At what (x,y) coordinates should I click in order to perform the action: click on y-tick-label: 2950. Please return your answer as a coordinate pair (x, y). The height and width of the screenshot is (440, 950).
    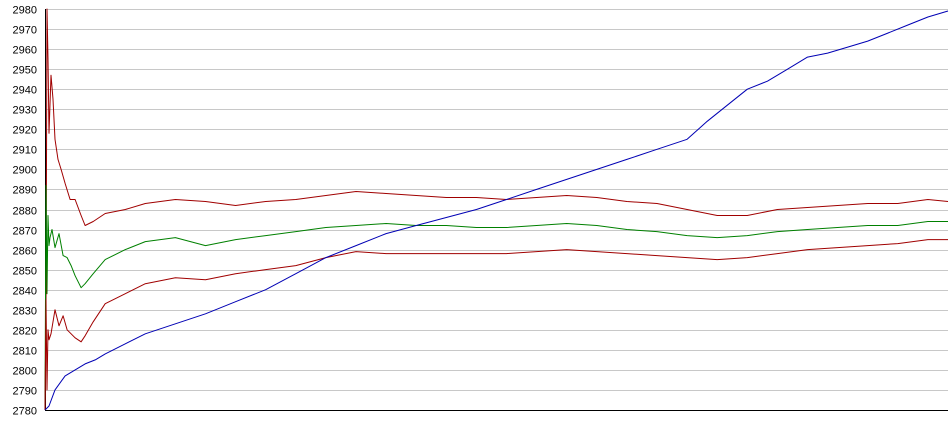
    Looking at the image, I should click on (25, 71).